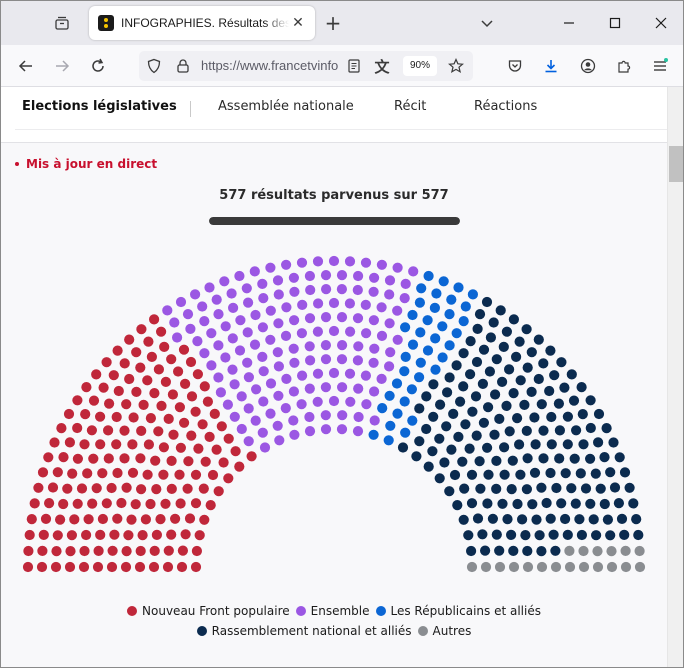  I want to click on zoom-level-button: 90%, so click(420, 66).